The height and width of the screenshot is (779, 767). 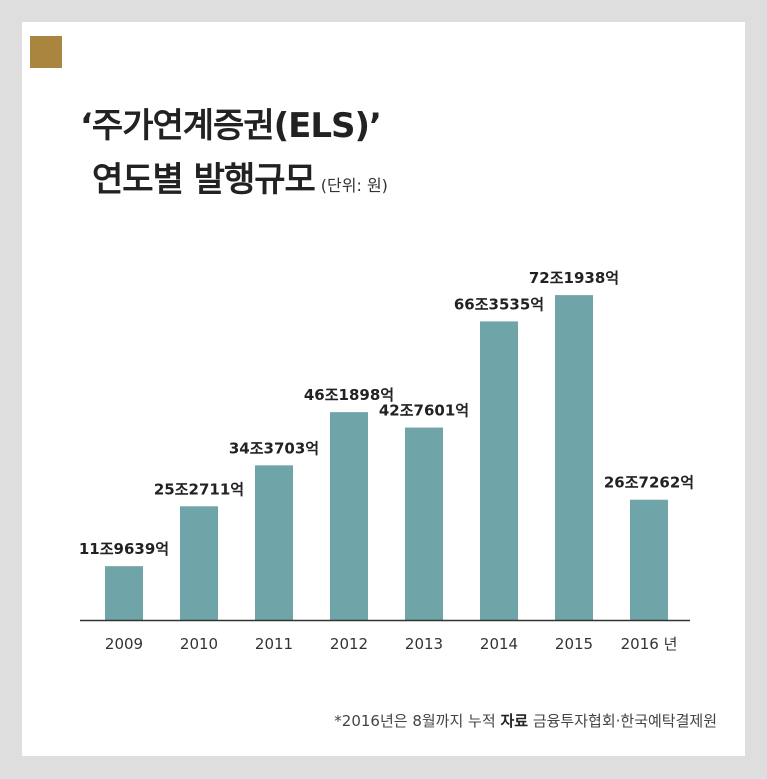 I want to click on data-label: 46조1898억, so click(x=349, y=395).